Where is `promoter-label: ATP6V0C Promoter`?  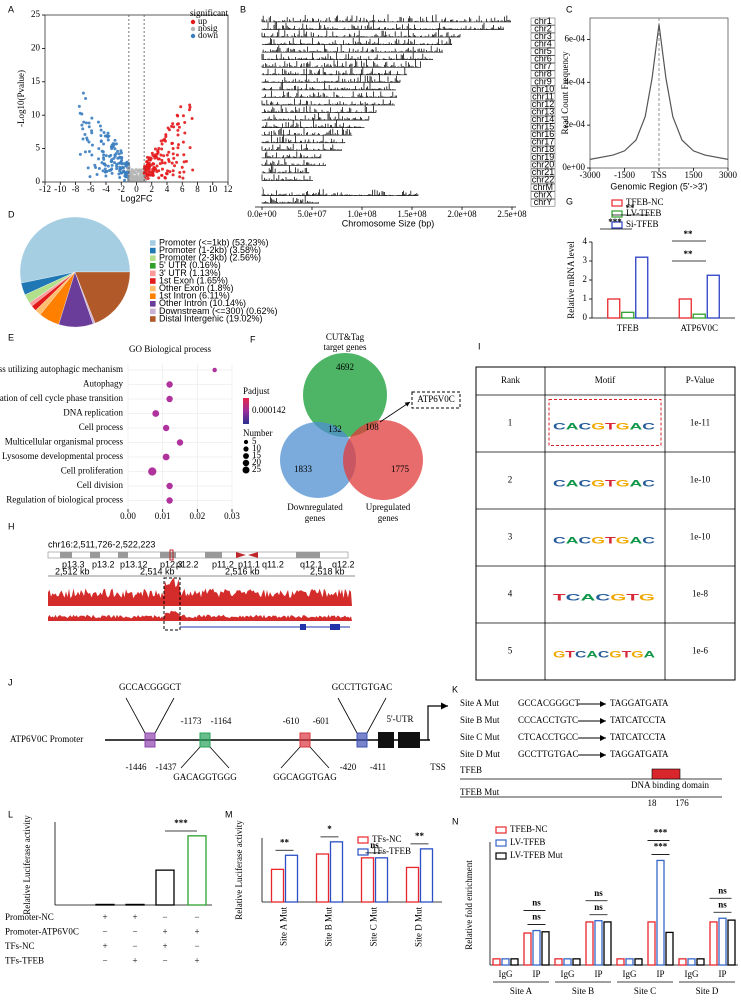
promoter-label: ATP6V0C Promoter is located at coordinates (46, 739).